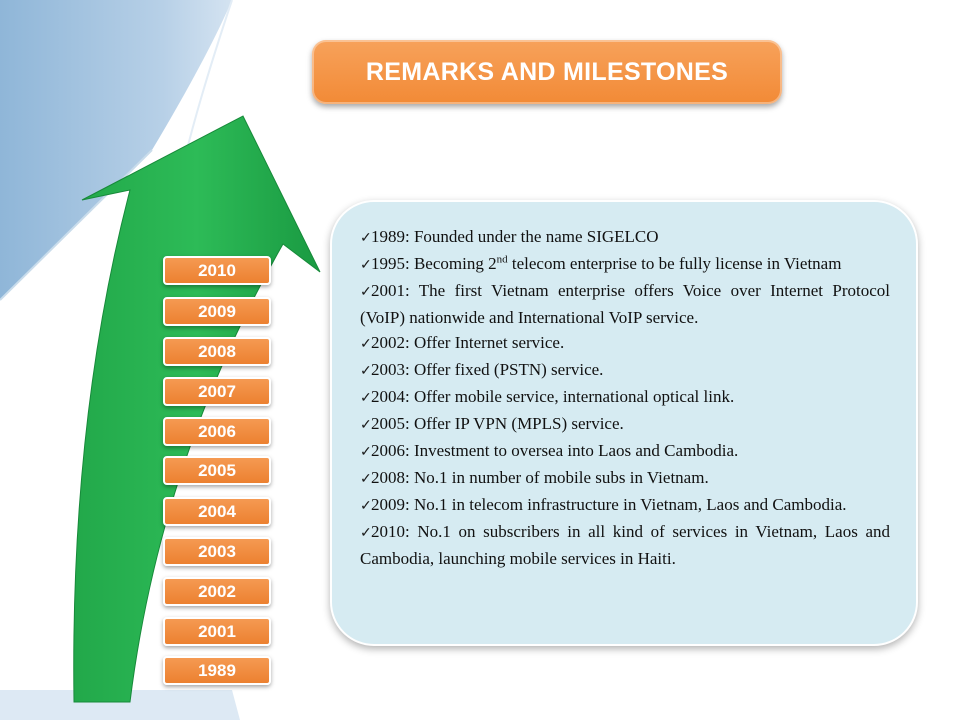 The height and width of the screenshot is (720, 960). I want to click on page-title: REMARKS AND MILESTONES, so click(547, 72).